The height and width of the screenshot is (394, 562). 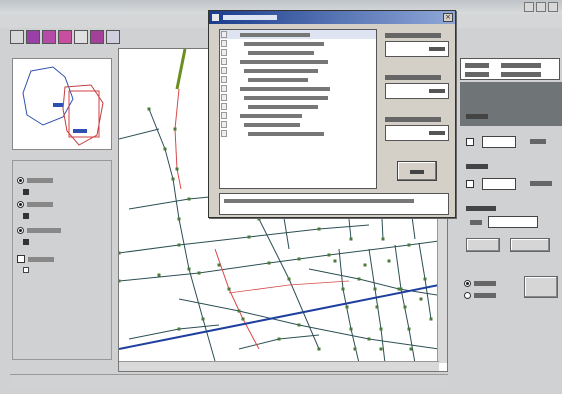 I want to click on attribute-list, so click(x=298, y=109).